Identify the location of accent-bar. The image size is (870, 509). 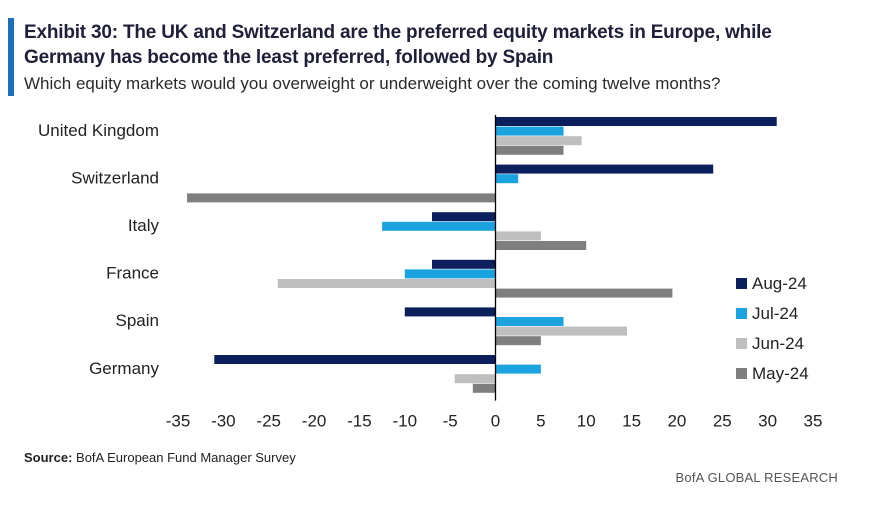
(11, 57).